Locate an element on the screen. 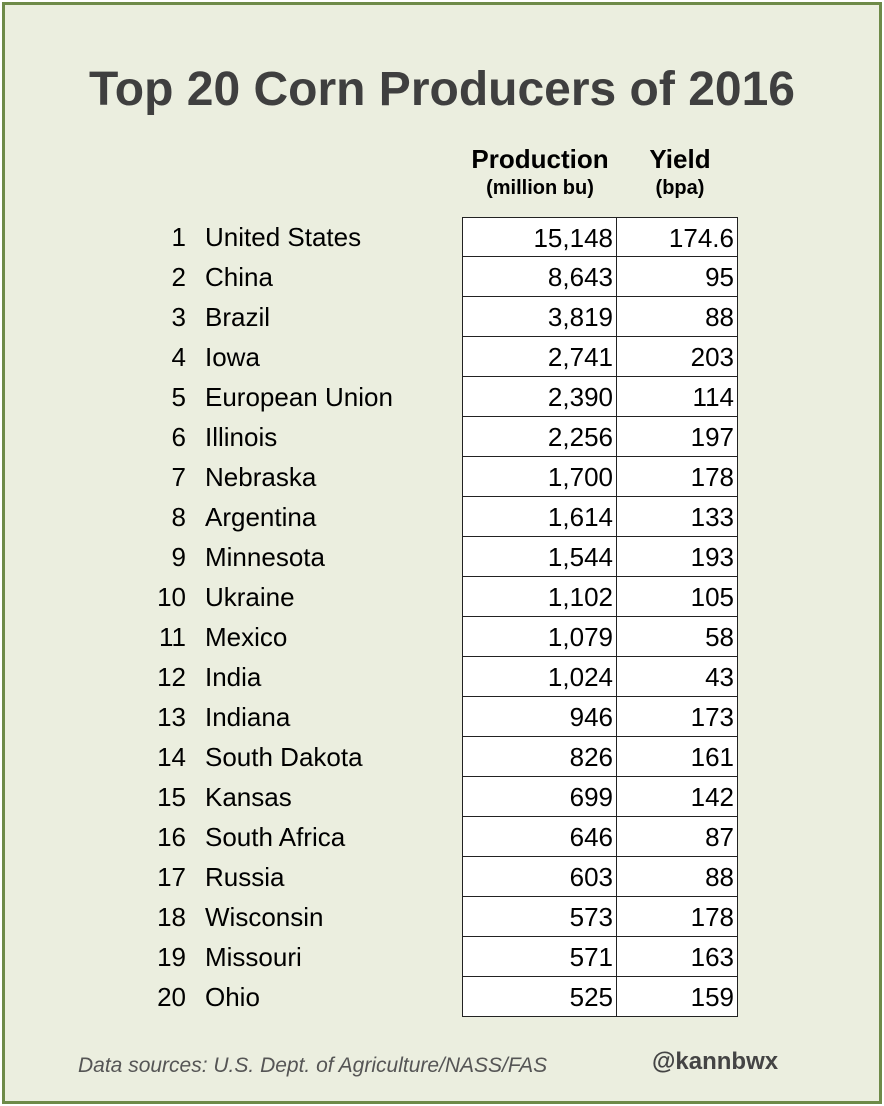  yield-value: 58 is located at coordinates (677, 637).